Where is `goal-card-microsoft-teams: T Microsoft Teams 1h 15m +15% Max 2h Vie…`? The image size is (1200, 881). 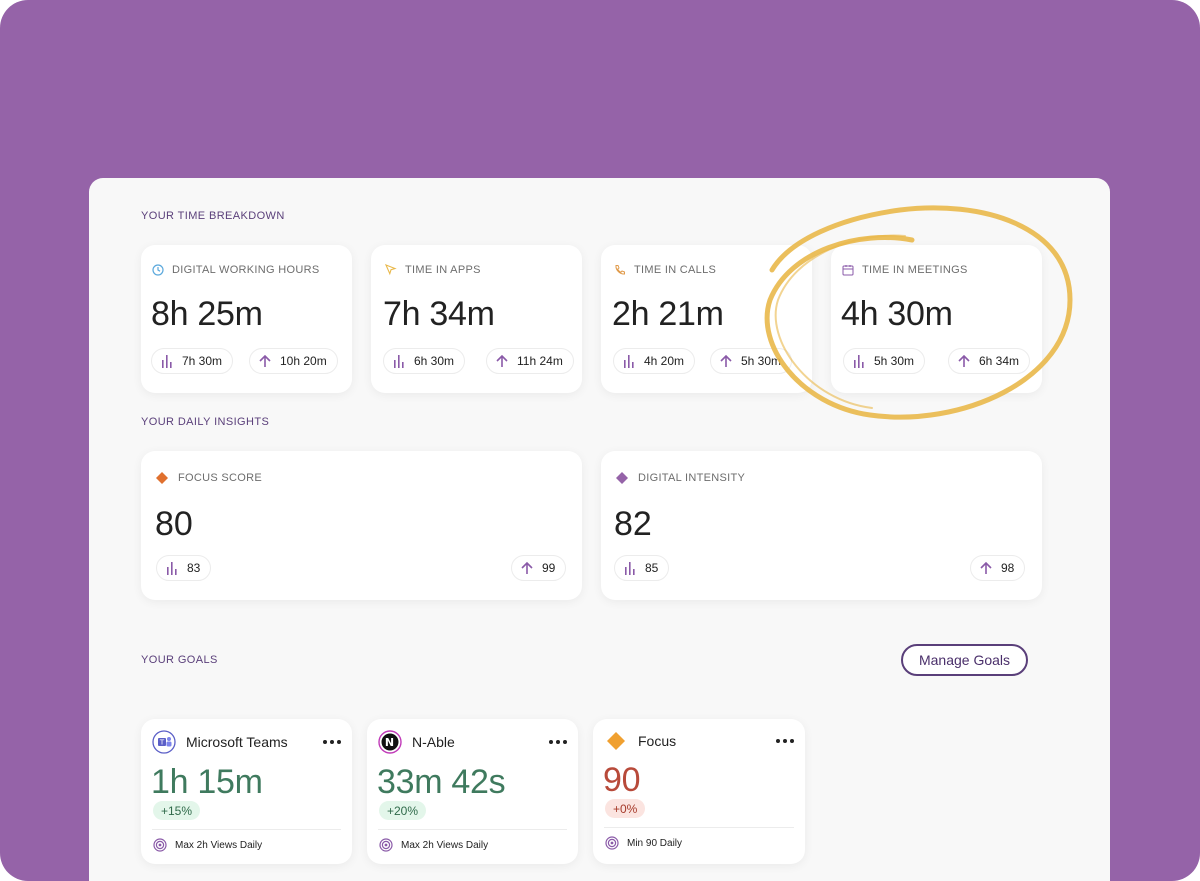
goal-card-microsoft-teams: T Microsoft Teams 1h 15m +15% Max 2h Vie… is located at coordinates (246, 791).